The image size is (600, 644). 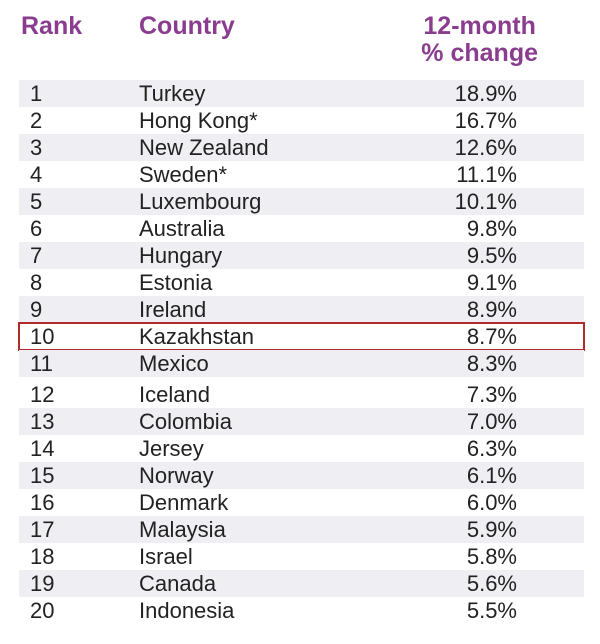 I want to click on rank-cell: 3, so click(x=36, y=147).